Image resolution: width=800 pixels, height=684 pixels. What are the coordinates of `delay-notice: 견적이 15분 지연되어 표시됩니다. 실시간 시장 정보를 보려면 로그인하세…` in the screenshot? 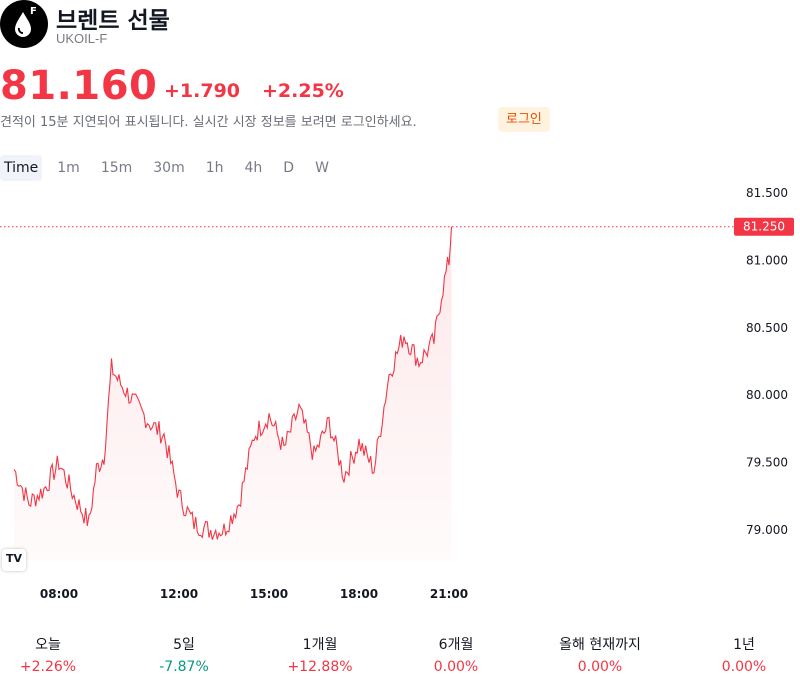 It's located at (208, 122).